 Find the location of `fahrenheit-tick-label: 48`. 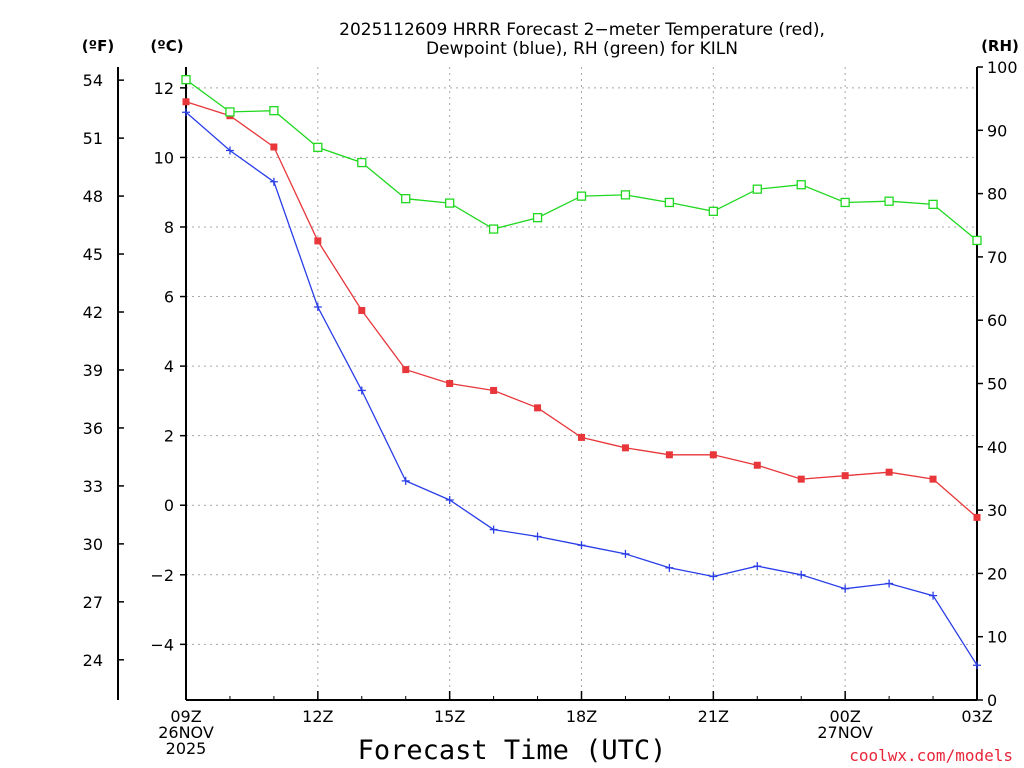

fahrenheit-tick-label: 48 is located at coordinates (93, 196).